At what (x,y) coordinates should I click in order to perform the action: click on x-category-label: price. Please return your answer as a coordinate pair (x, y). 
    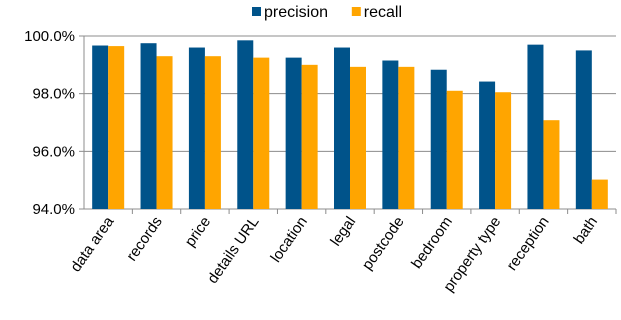
    Looking at the image, I should click on (198, 232).